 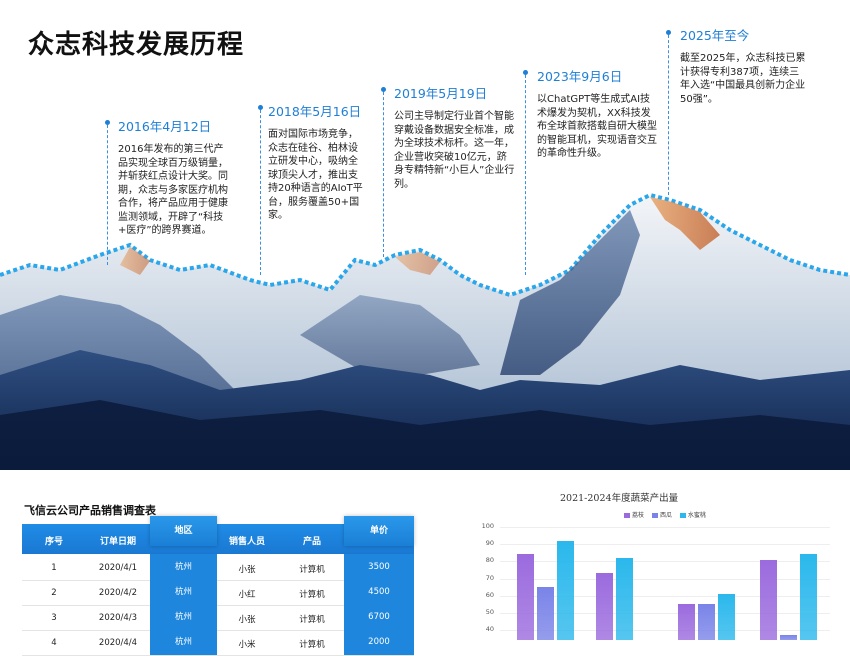 I want to click on table-row: 1 2020/4/1 小张 计算机 杭州 3500, so click(x=218, y=567).